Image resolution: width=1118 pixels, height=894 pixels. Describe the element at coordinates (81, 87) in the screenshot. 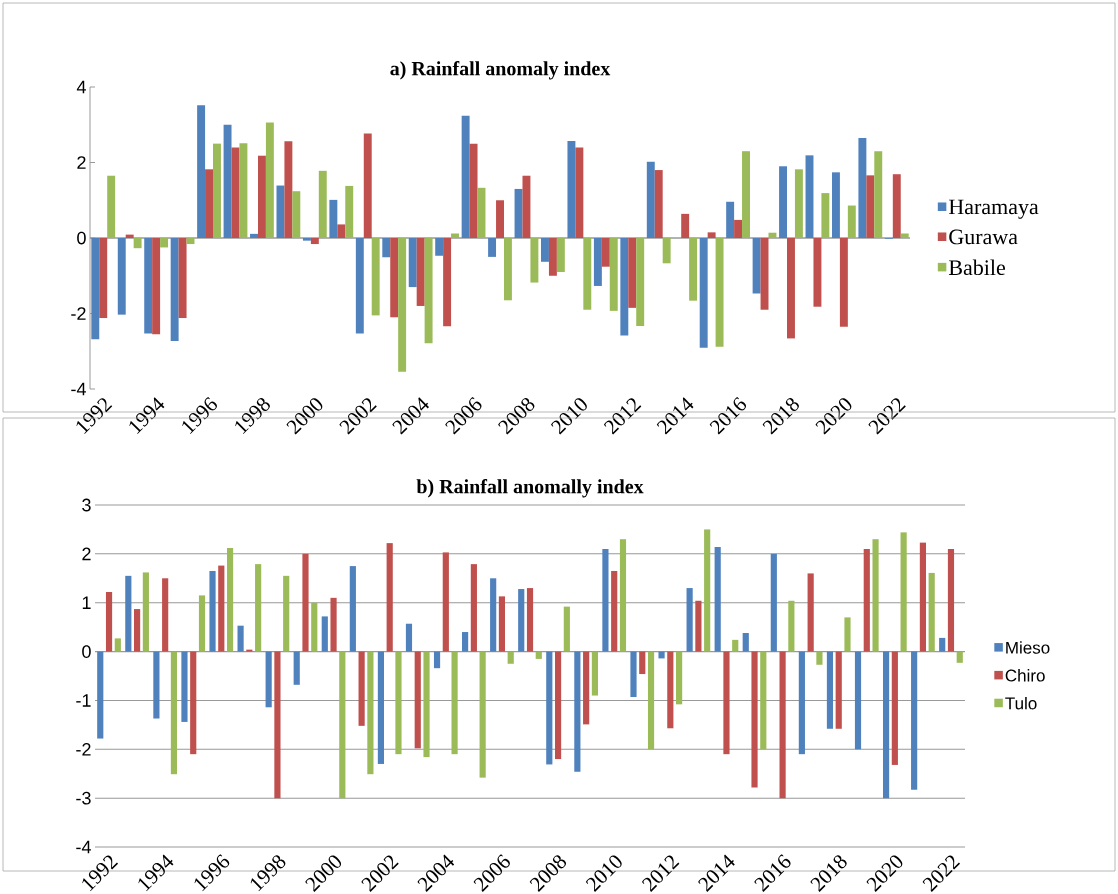

I see `y-tick-label: 4` at that location.